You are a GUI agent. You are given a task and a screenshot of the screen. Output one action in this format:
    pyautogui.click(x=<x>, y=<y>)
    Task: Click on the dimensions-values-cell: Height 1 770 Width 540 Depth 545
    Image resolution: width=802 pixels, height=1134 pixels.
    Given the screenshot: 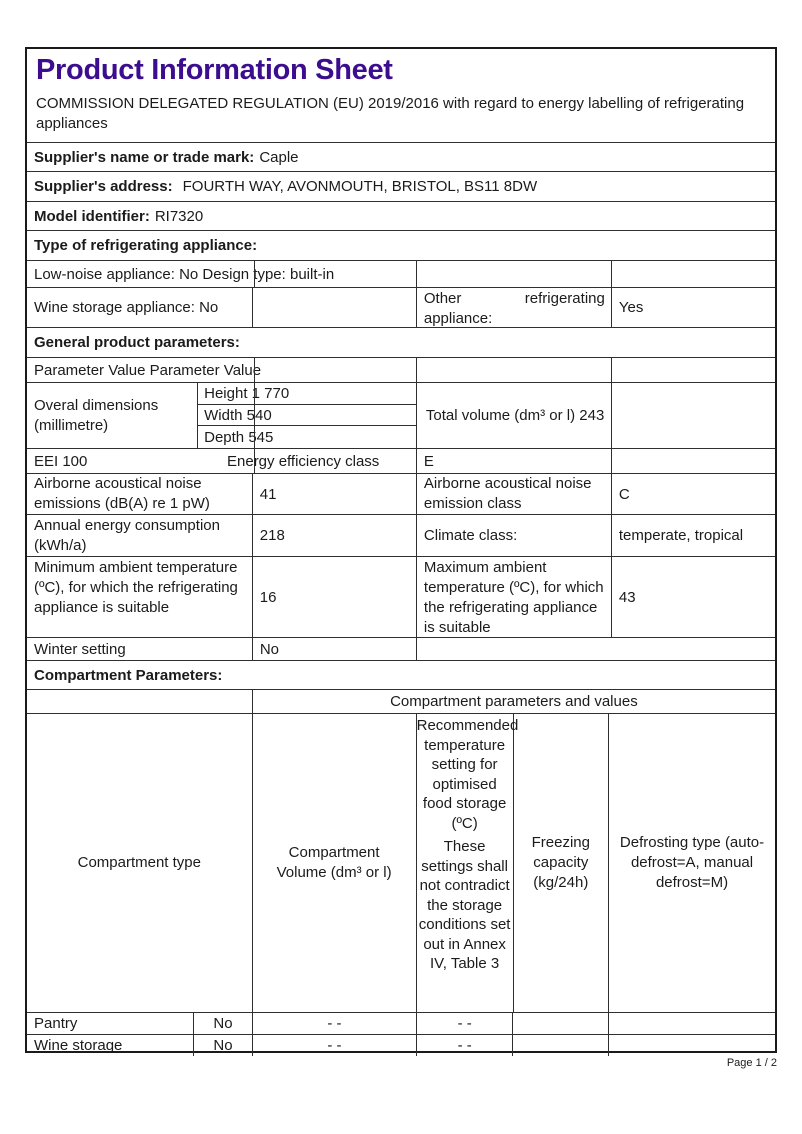 What is the action you would take?
    pyautogui.click(x=307, y=415)
    